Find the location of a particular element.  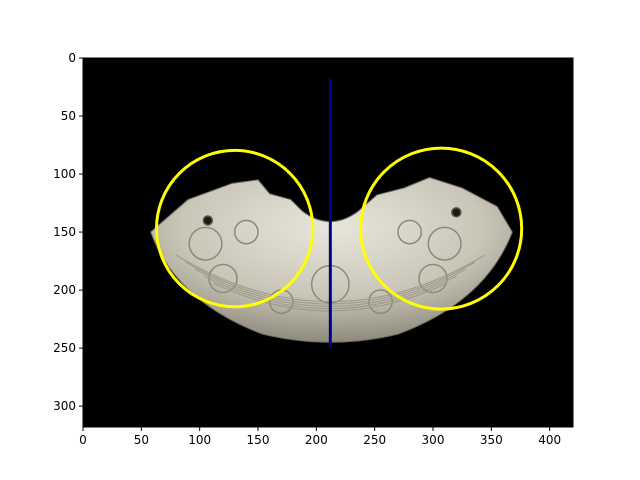

y-tick-label: 150 is located at coordinates (64, 232).